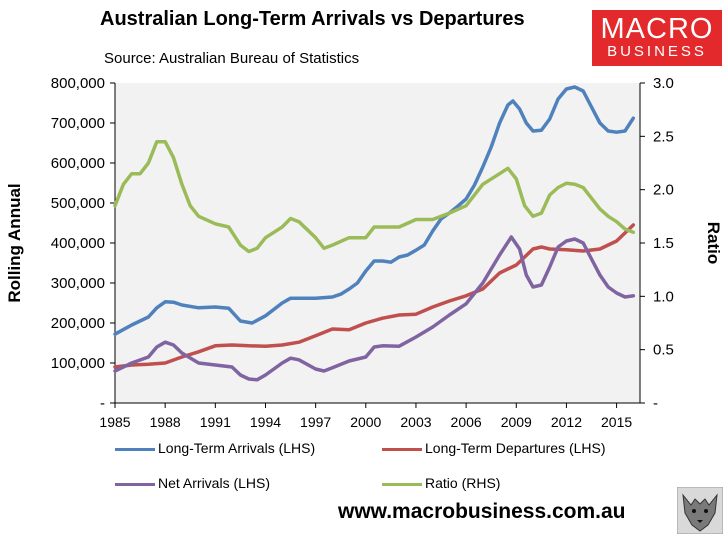 Image resolution: width=728 pixels, height=540 pixels. What do you see at coordinates (700, 510) in the screenshot?
I see `wolf-mascot-icon` at bounding box center [700, 510].